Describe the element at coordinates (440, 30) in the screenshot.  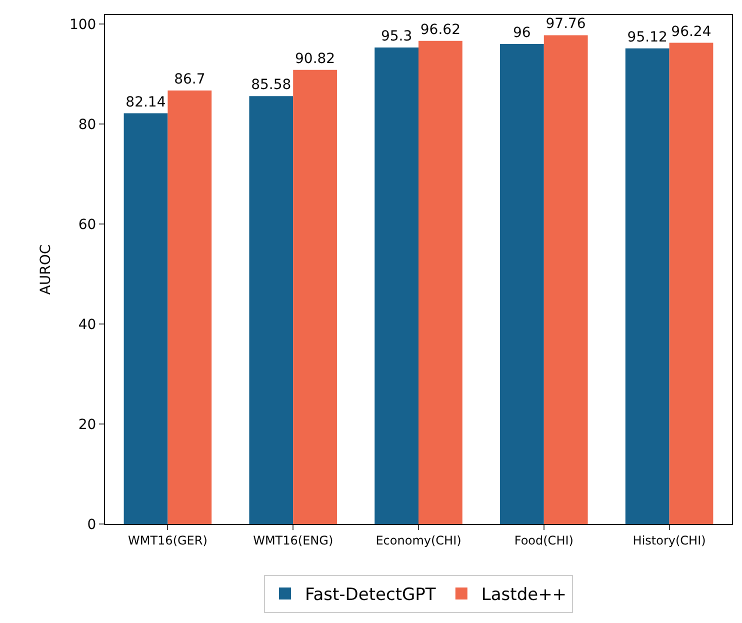
I see `data-label: 96.62` at that location.